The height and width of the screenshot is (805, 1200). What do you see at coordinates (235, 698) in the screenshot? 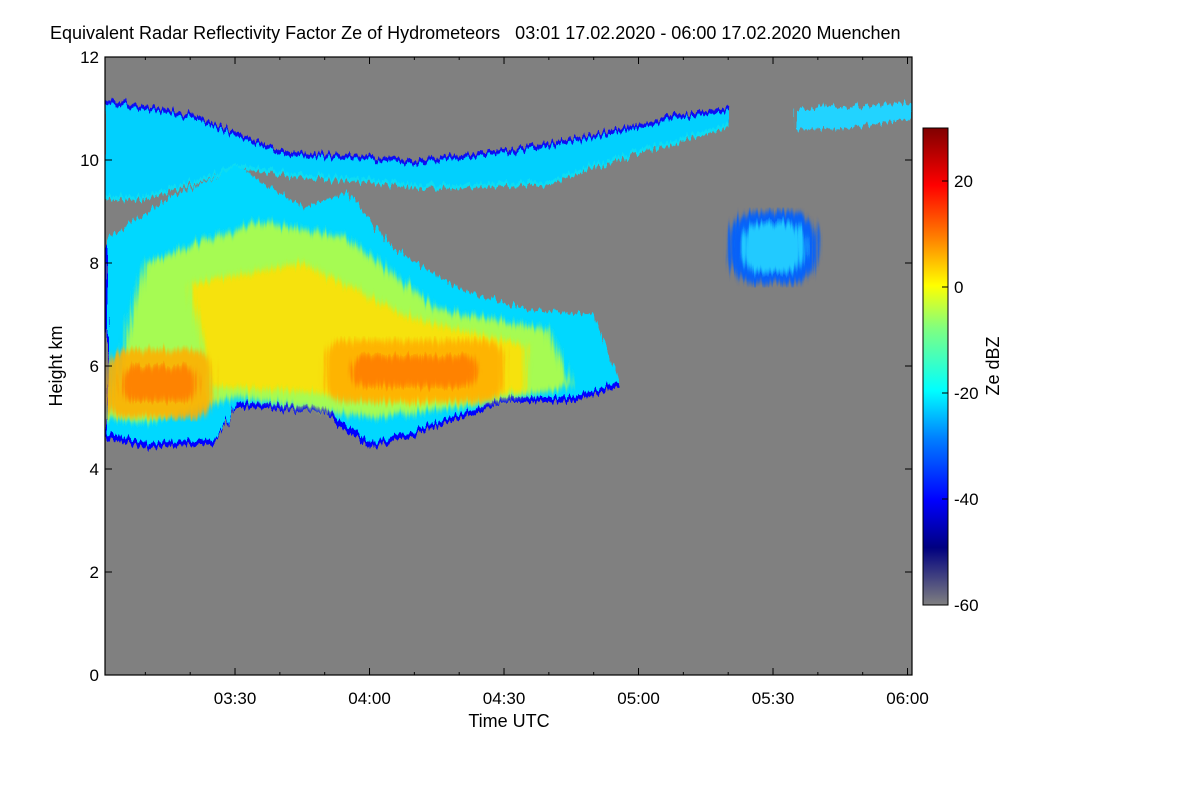
I see `x-tick-label: 03:30` at bounding box center [235, 698].